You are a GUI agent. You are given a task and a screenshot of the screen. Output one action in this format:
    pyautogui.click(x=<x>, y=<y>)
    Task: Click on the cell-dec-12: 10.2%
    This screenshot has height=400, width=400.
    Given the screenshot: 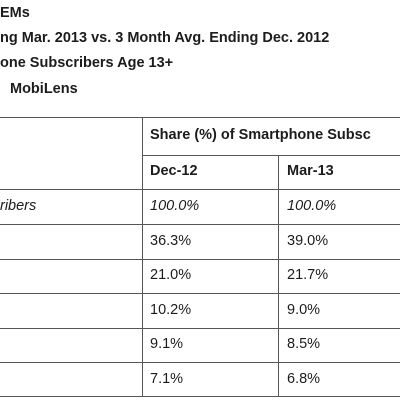 What is the action you would take?
    pyautogui.click(x=171, y=310)
    